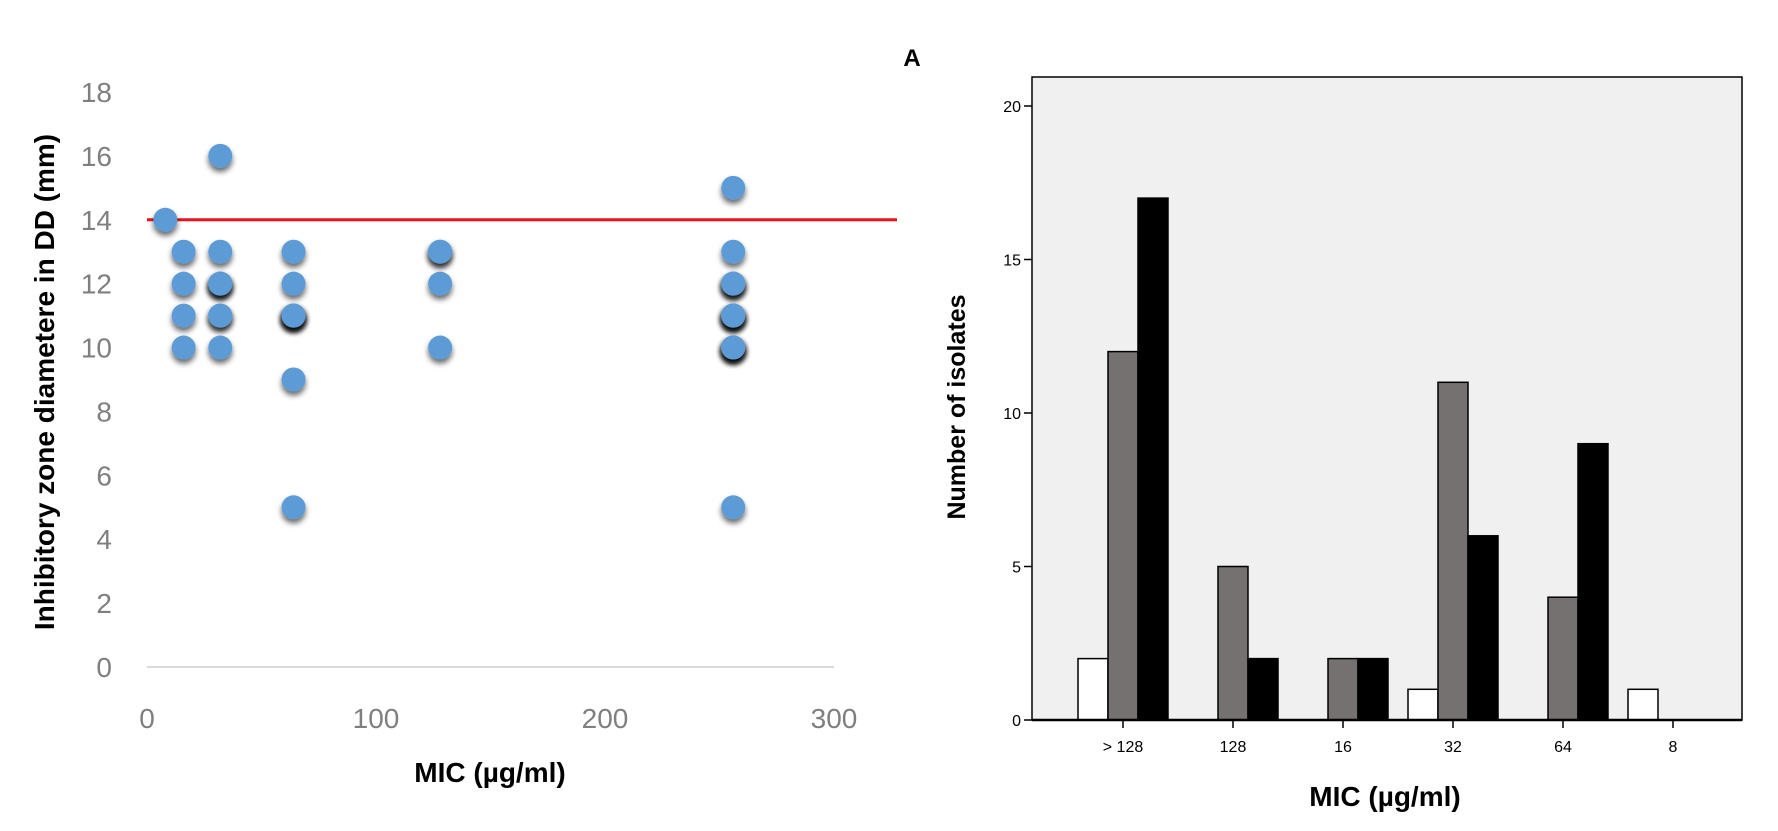 This screenshot has width=1778, height=831. What do you see at coordinates (1016, 721) in the screenshot?
I see `bar-y-tick-label: 0` at bounding box center [1016, 721].